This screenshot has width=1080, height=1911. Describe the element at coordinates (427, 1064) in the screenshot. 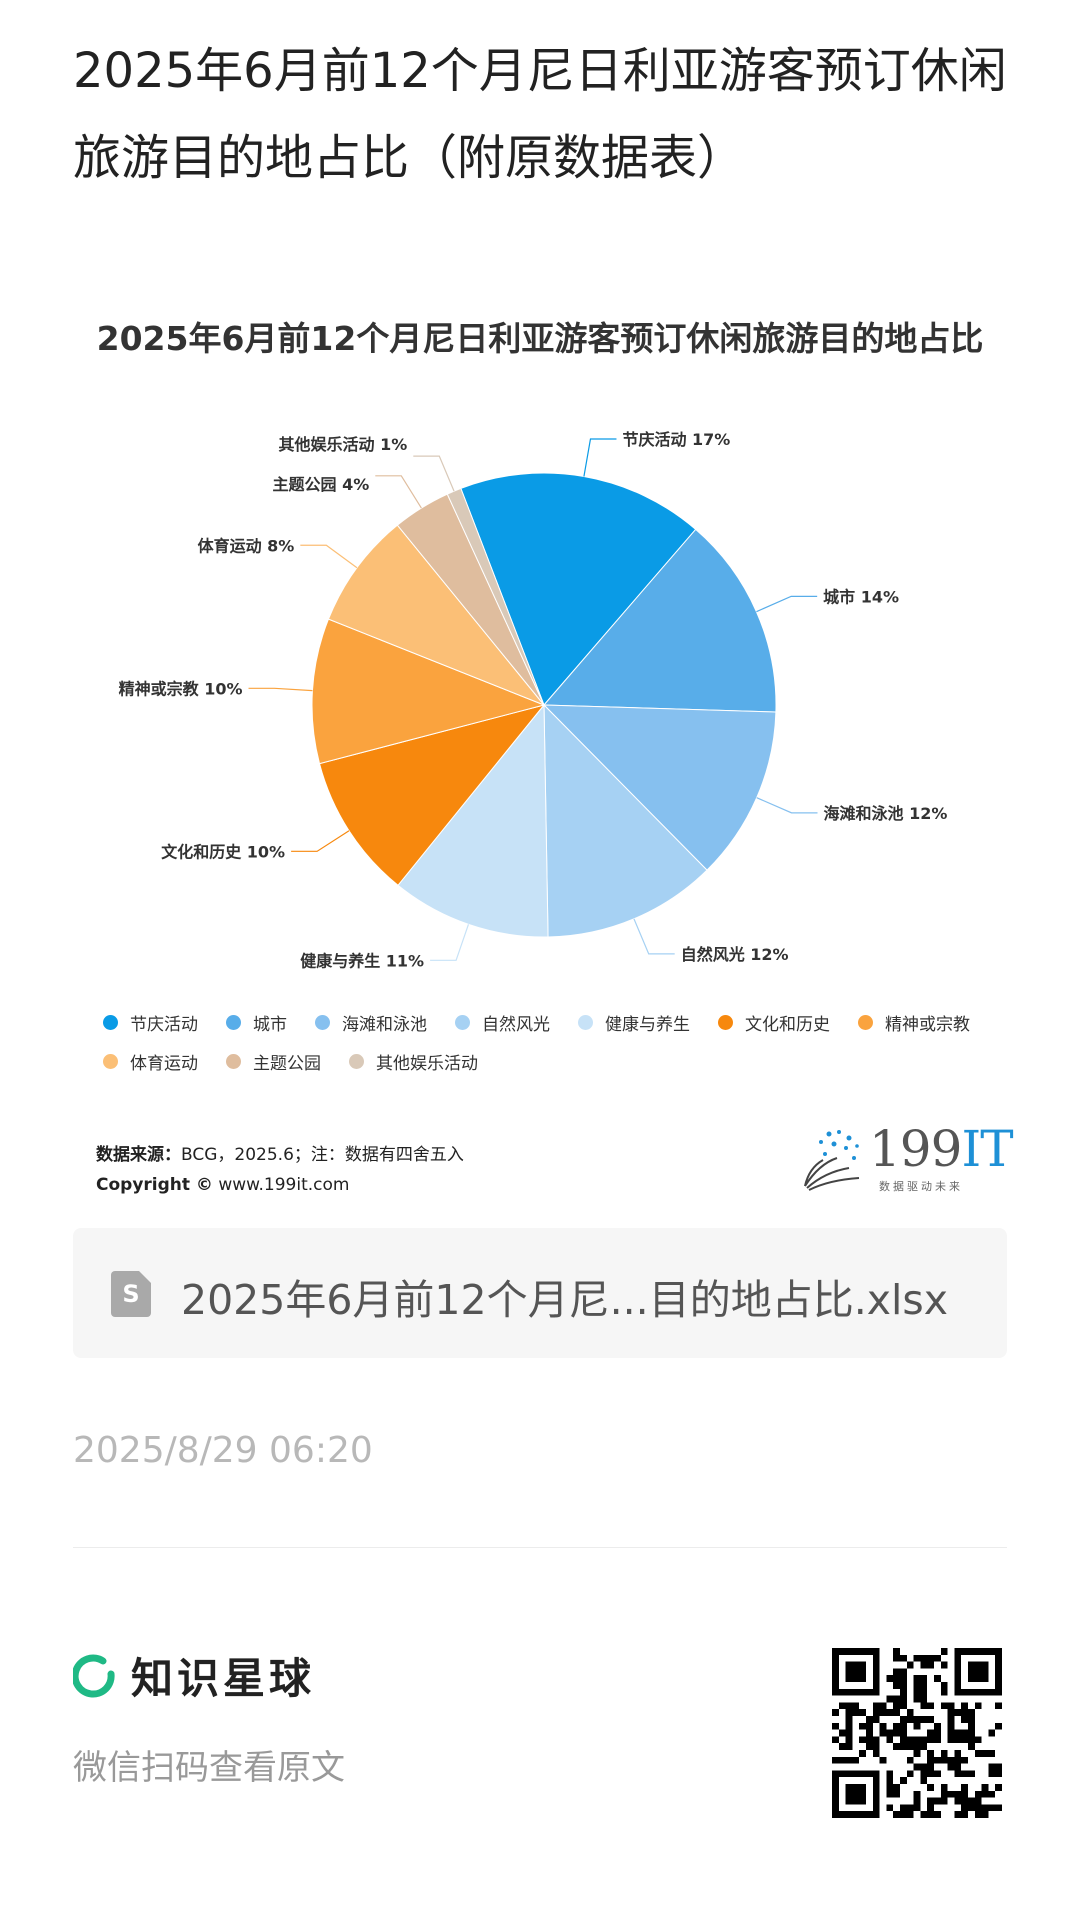

I see `legend-label: 其他娱乐活动` at that location.